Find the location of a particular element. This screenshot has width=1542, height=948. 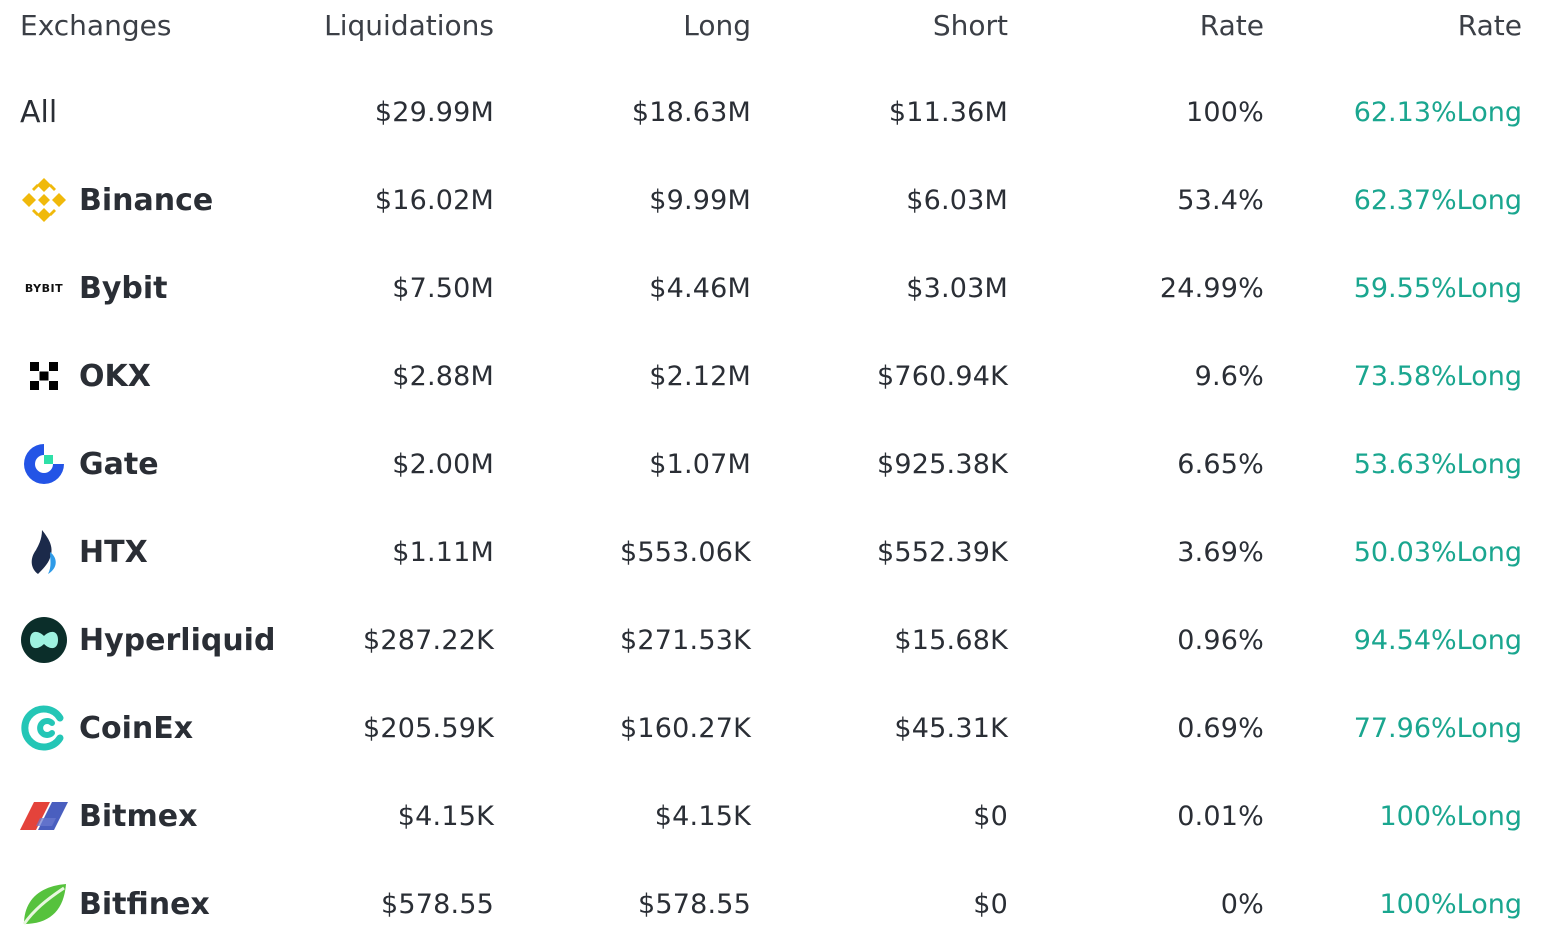

header-long-short-rate: Rate is located at coordinates (1489, 25).